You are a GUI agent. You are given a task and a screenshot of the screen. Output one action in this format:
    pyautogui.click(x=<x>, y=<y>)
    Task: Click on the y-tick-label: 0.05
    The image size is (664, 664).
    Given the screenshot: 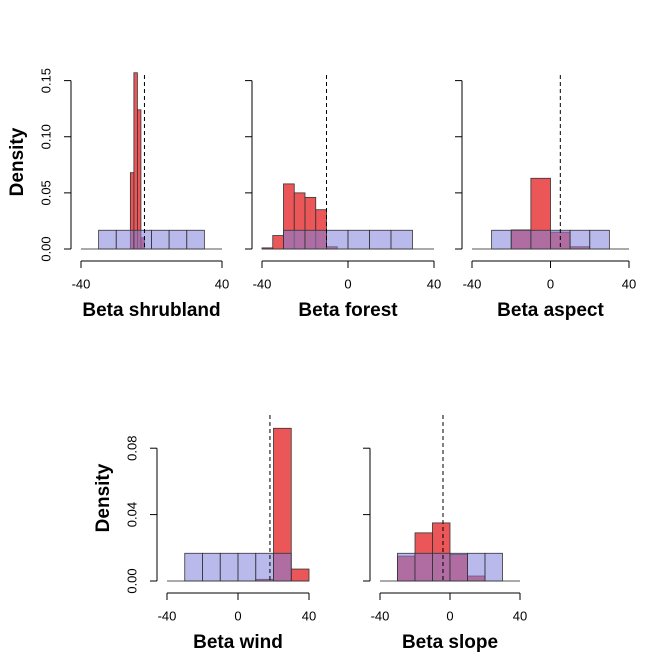 What is the action you would take?
    pyautogui.click(x=45, y=192)
    